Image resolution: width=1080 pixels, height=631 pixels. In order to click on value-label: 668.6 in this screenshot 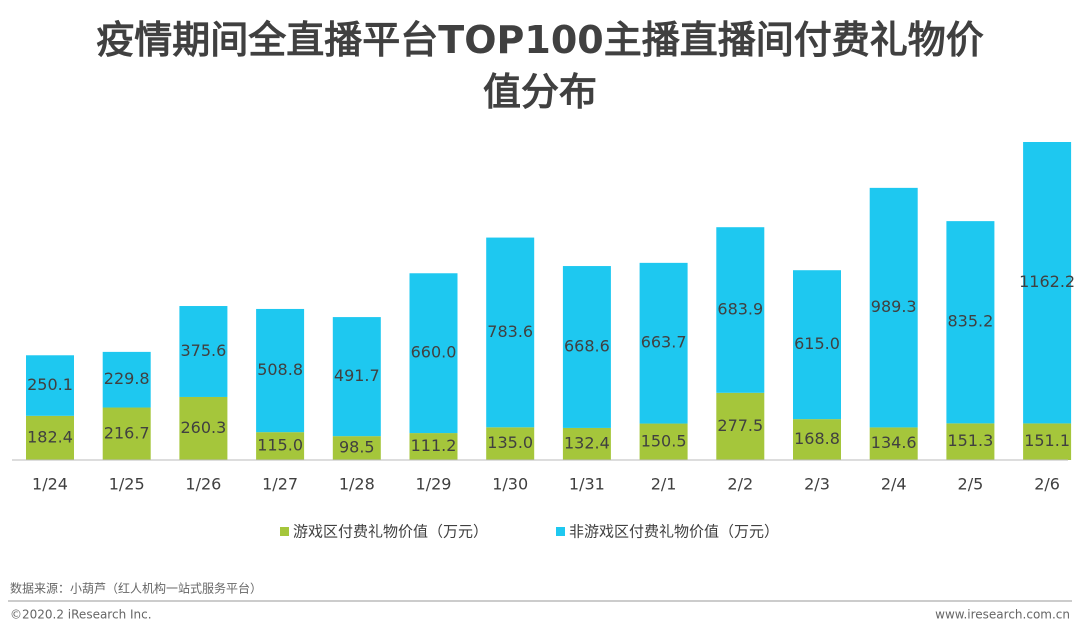, I will do `click(587, 345)`.